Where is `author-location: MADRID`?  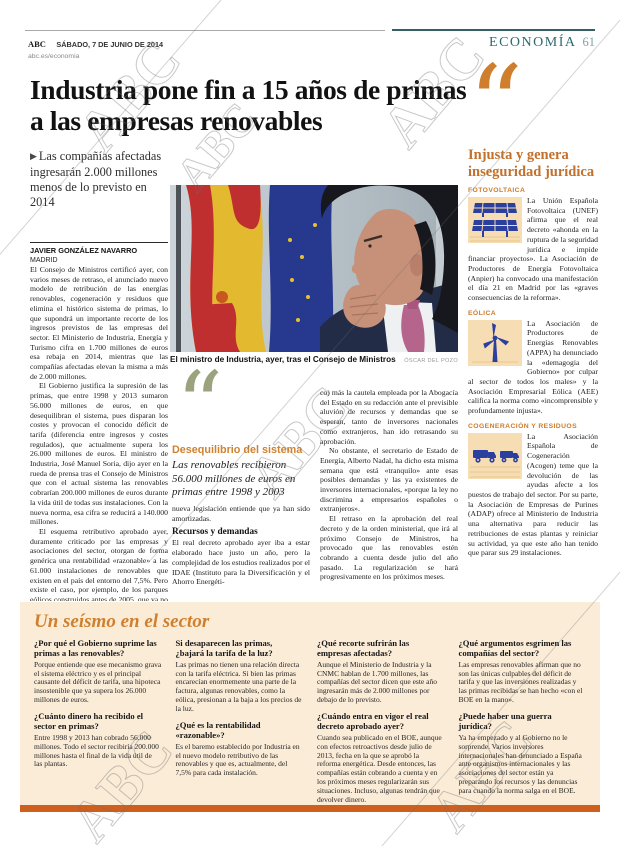
author-location: MADRID is located at coordinates (44, 260).